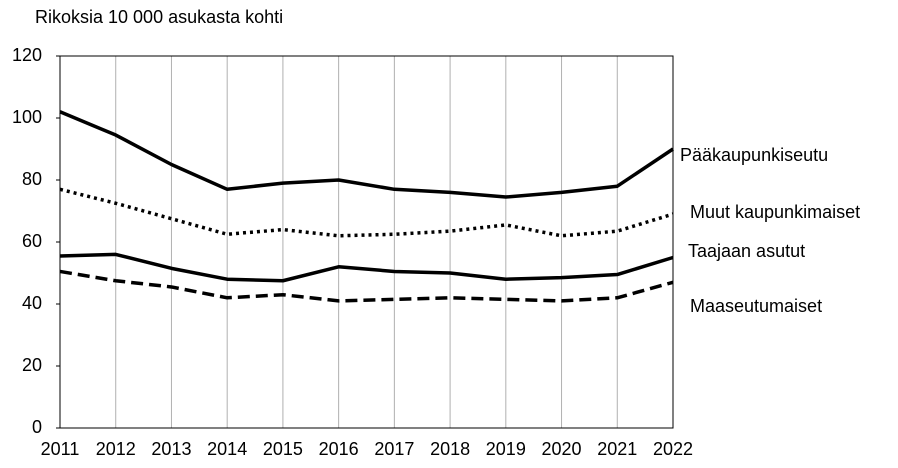 The image size is (898, 468). What do you see at coordinates (754, 155) in the screenshot?
I see `legend-label: Pääkaupunkiseutu` at bounding box center [754, 155].